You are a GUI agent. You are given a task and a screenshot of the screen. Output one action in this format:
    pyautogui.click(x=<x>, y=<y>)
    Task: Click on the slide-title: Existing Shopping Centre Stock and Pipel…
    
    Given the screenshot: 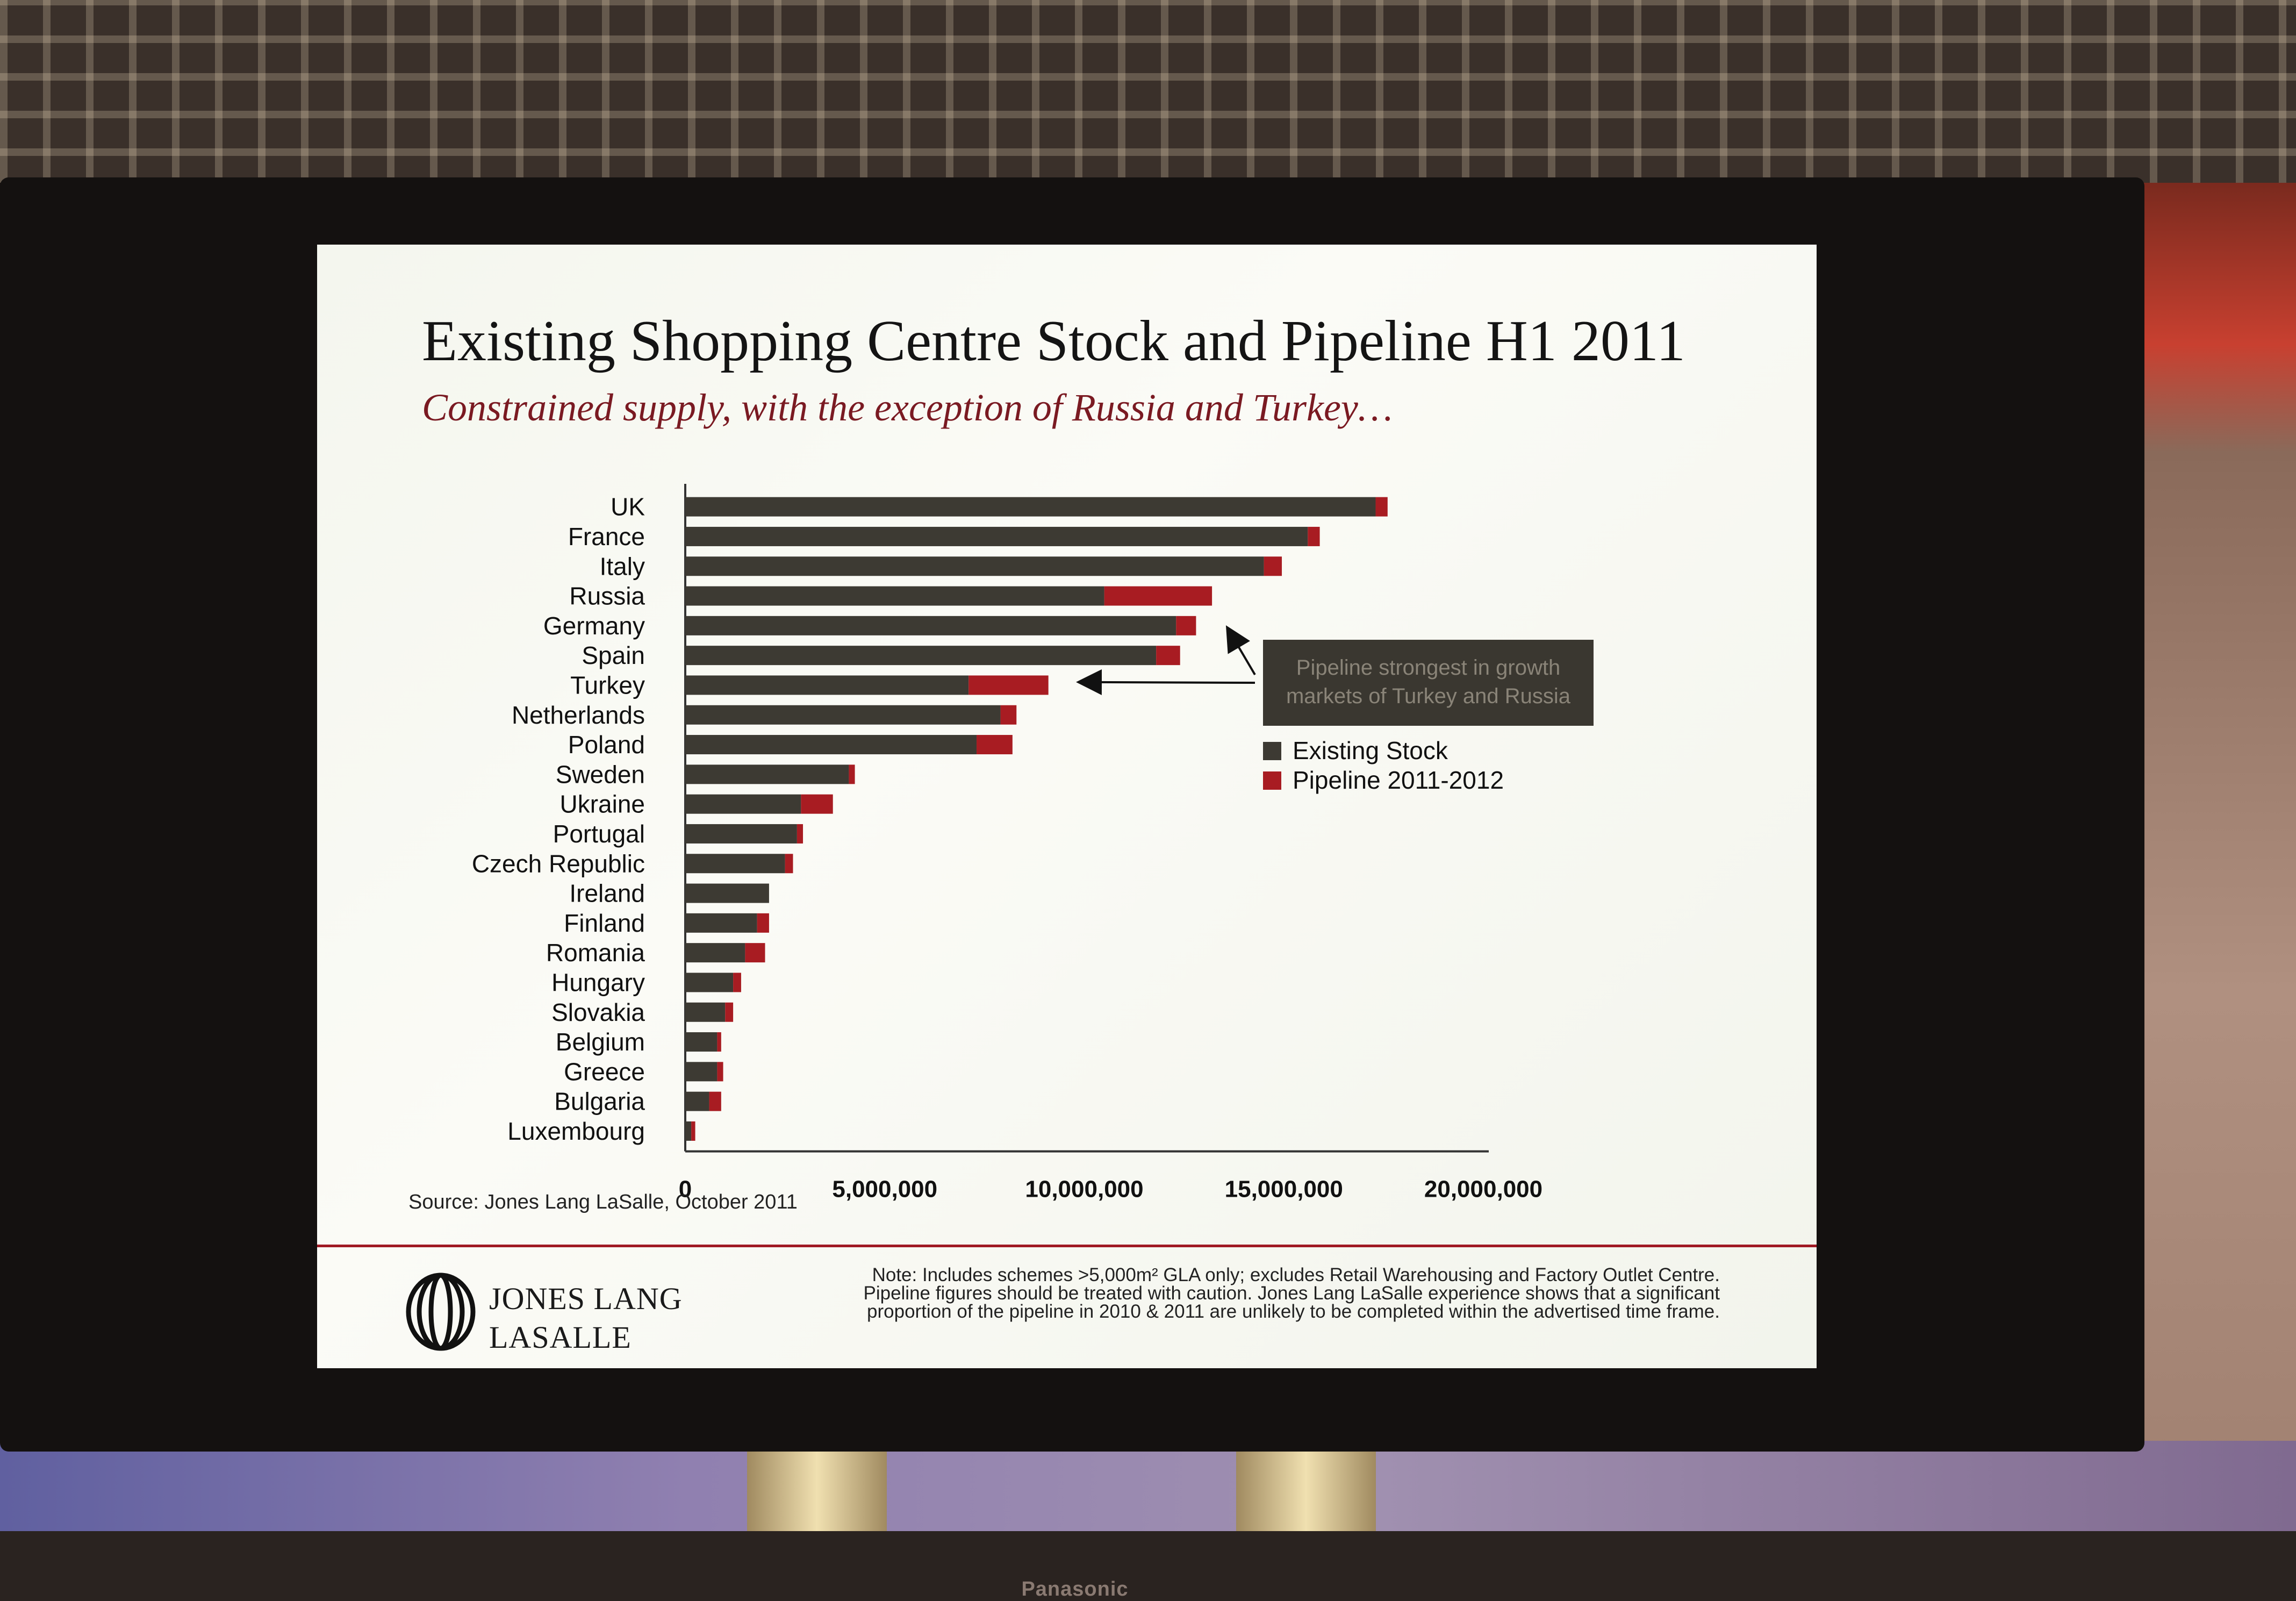 What is the action you would take?
    pyautogui.click(x=1053, y=341)
    